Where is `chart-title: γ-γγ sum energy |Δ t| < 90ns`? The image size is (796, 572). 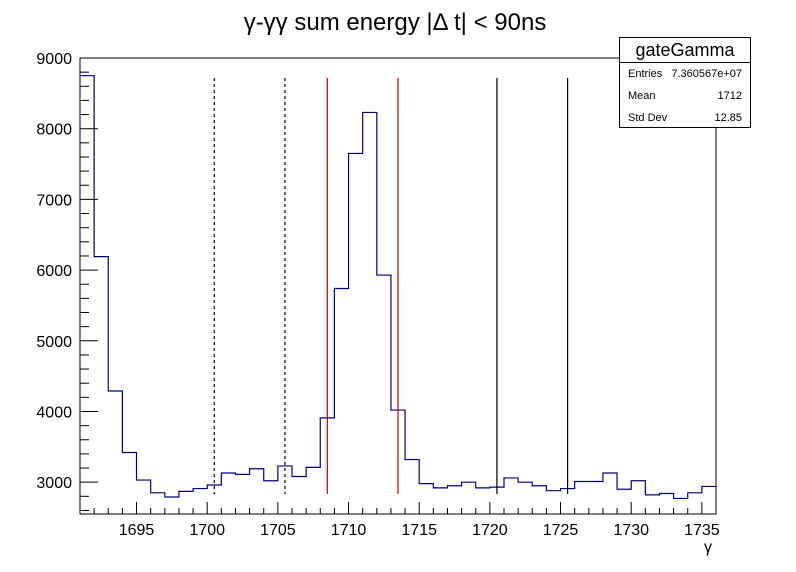 chart-title: γ-γγ sum energy |Δ t| < 90ns is located at coordinates (395, 22).